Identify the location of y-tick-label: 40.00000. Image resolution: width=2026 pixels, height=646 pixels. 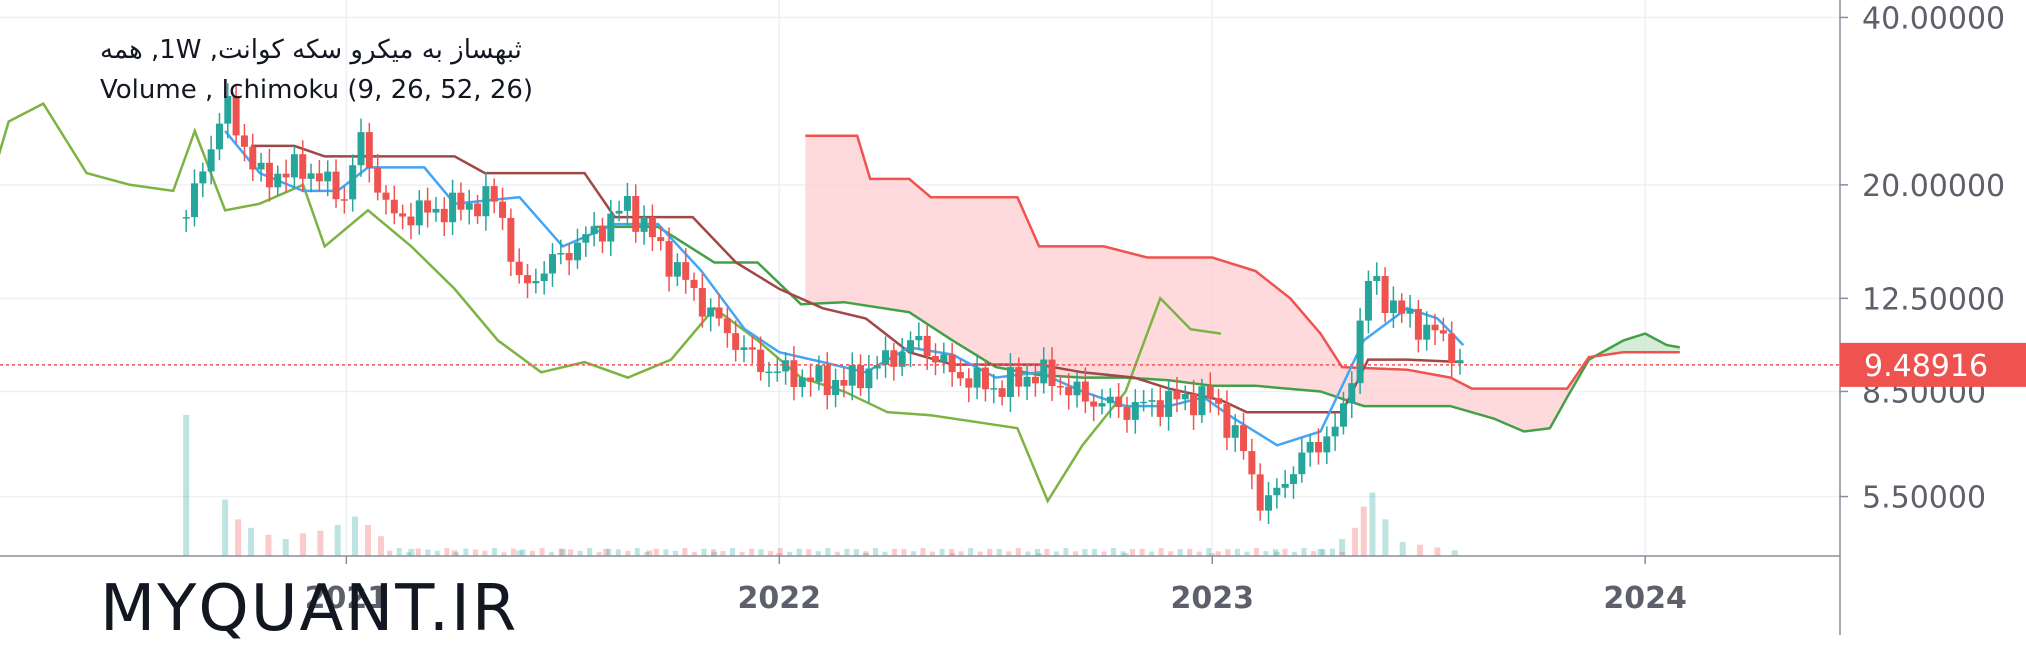
(1933, 18).